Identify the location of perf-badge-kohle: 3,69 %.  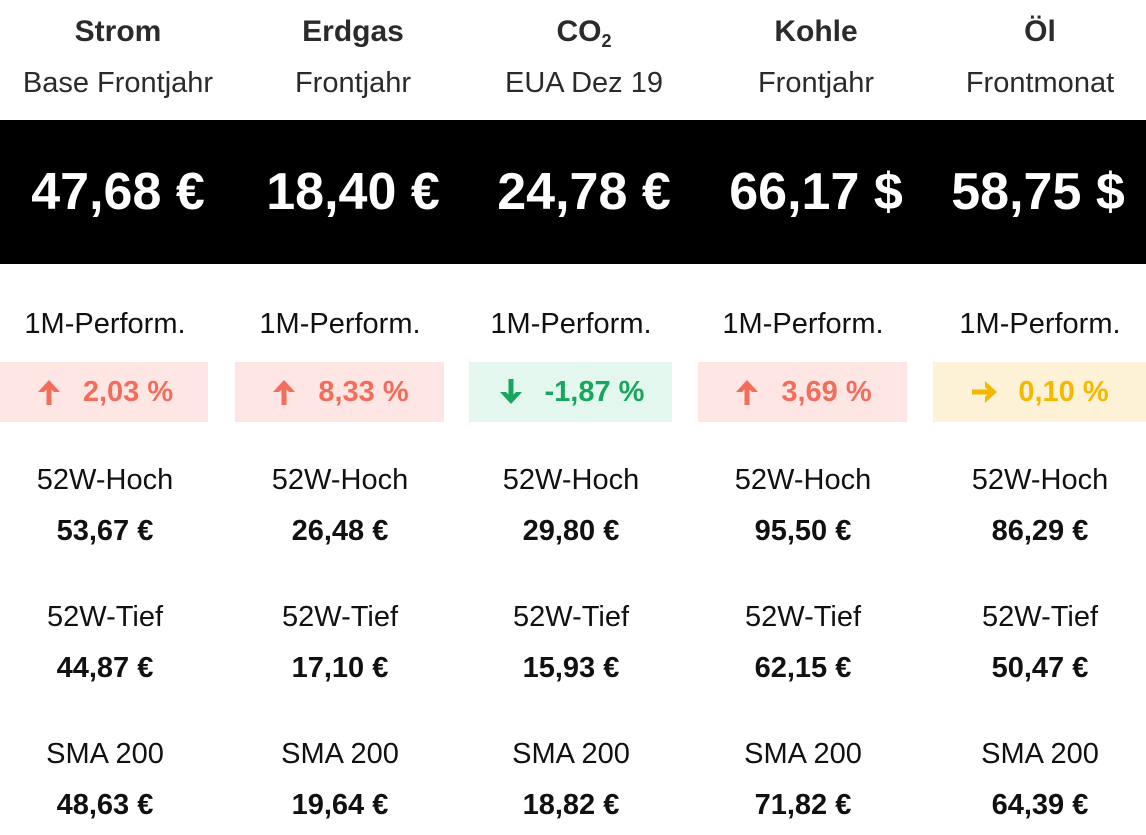
(802, 392).